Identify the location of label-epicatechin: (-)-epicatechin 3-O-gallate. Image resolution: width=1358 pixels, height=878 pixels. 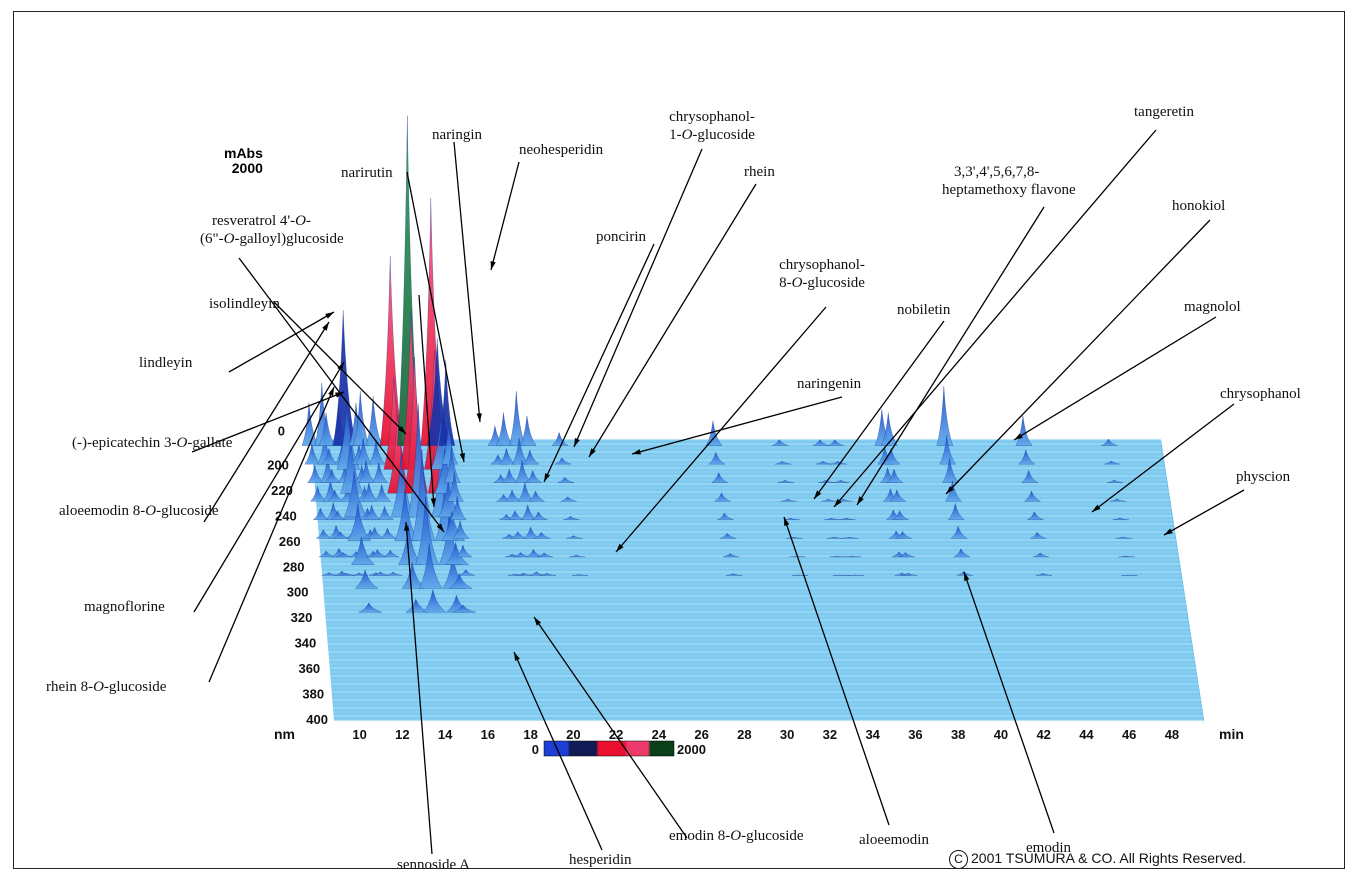
(152, 443).